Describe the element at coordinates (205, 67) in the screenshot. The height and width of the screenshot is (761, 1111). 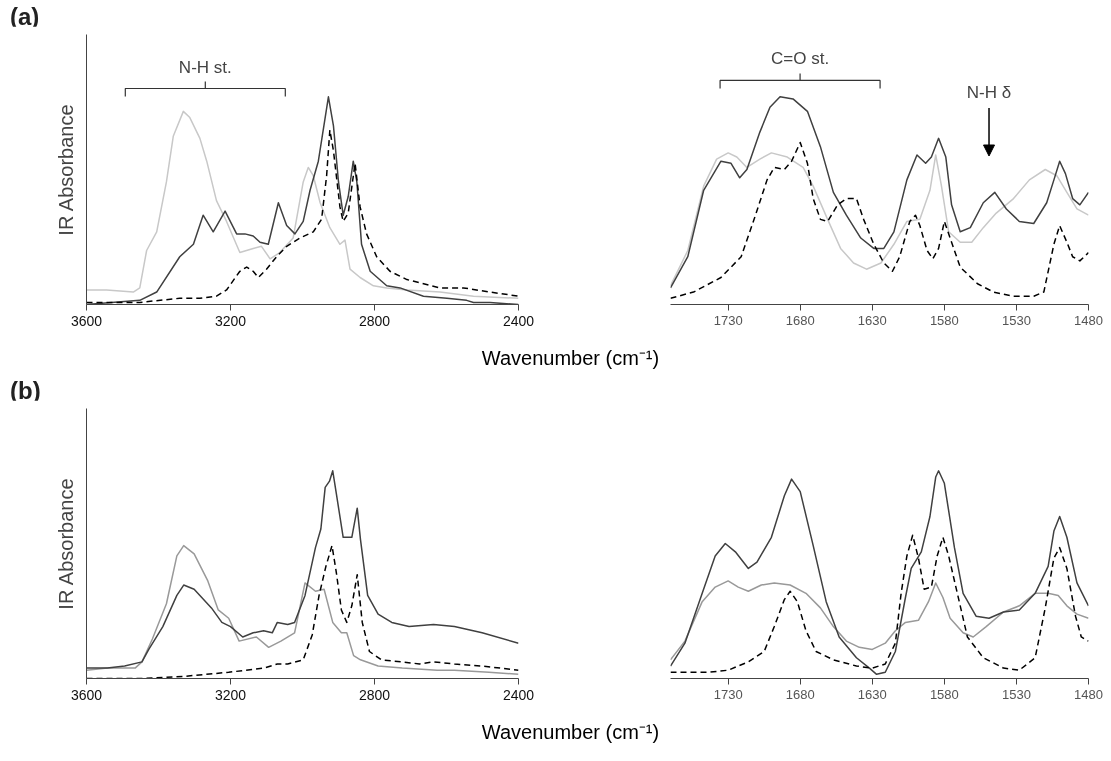
I see `text: N-H st.` at that location.